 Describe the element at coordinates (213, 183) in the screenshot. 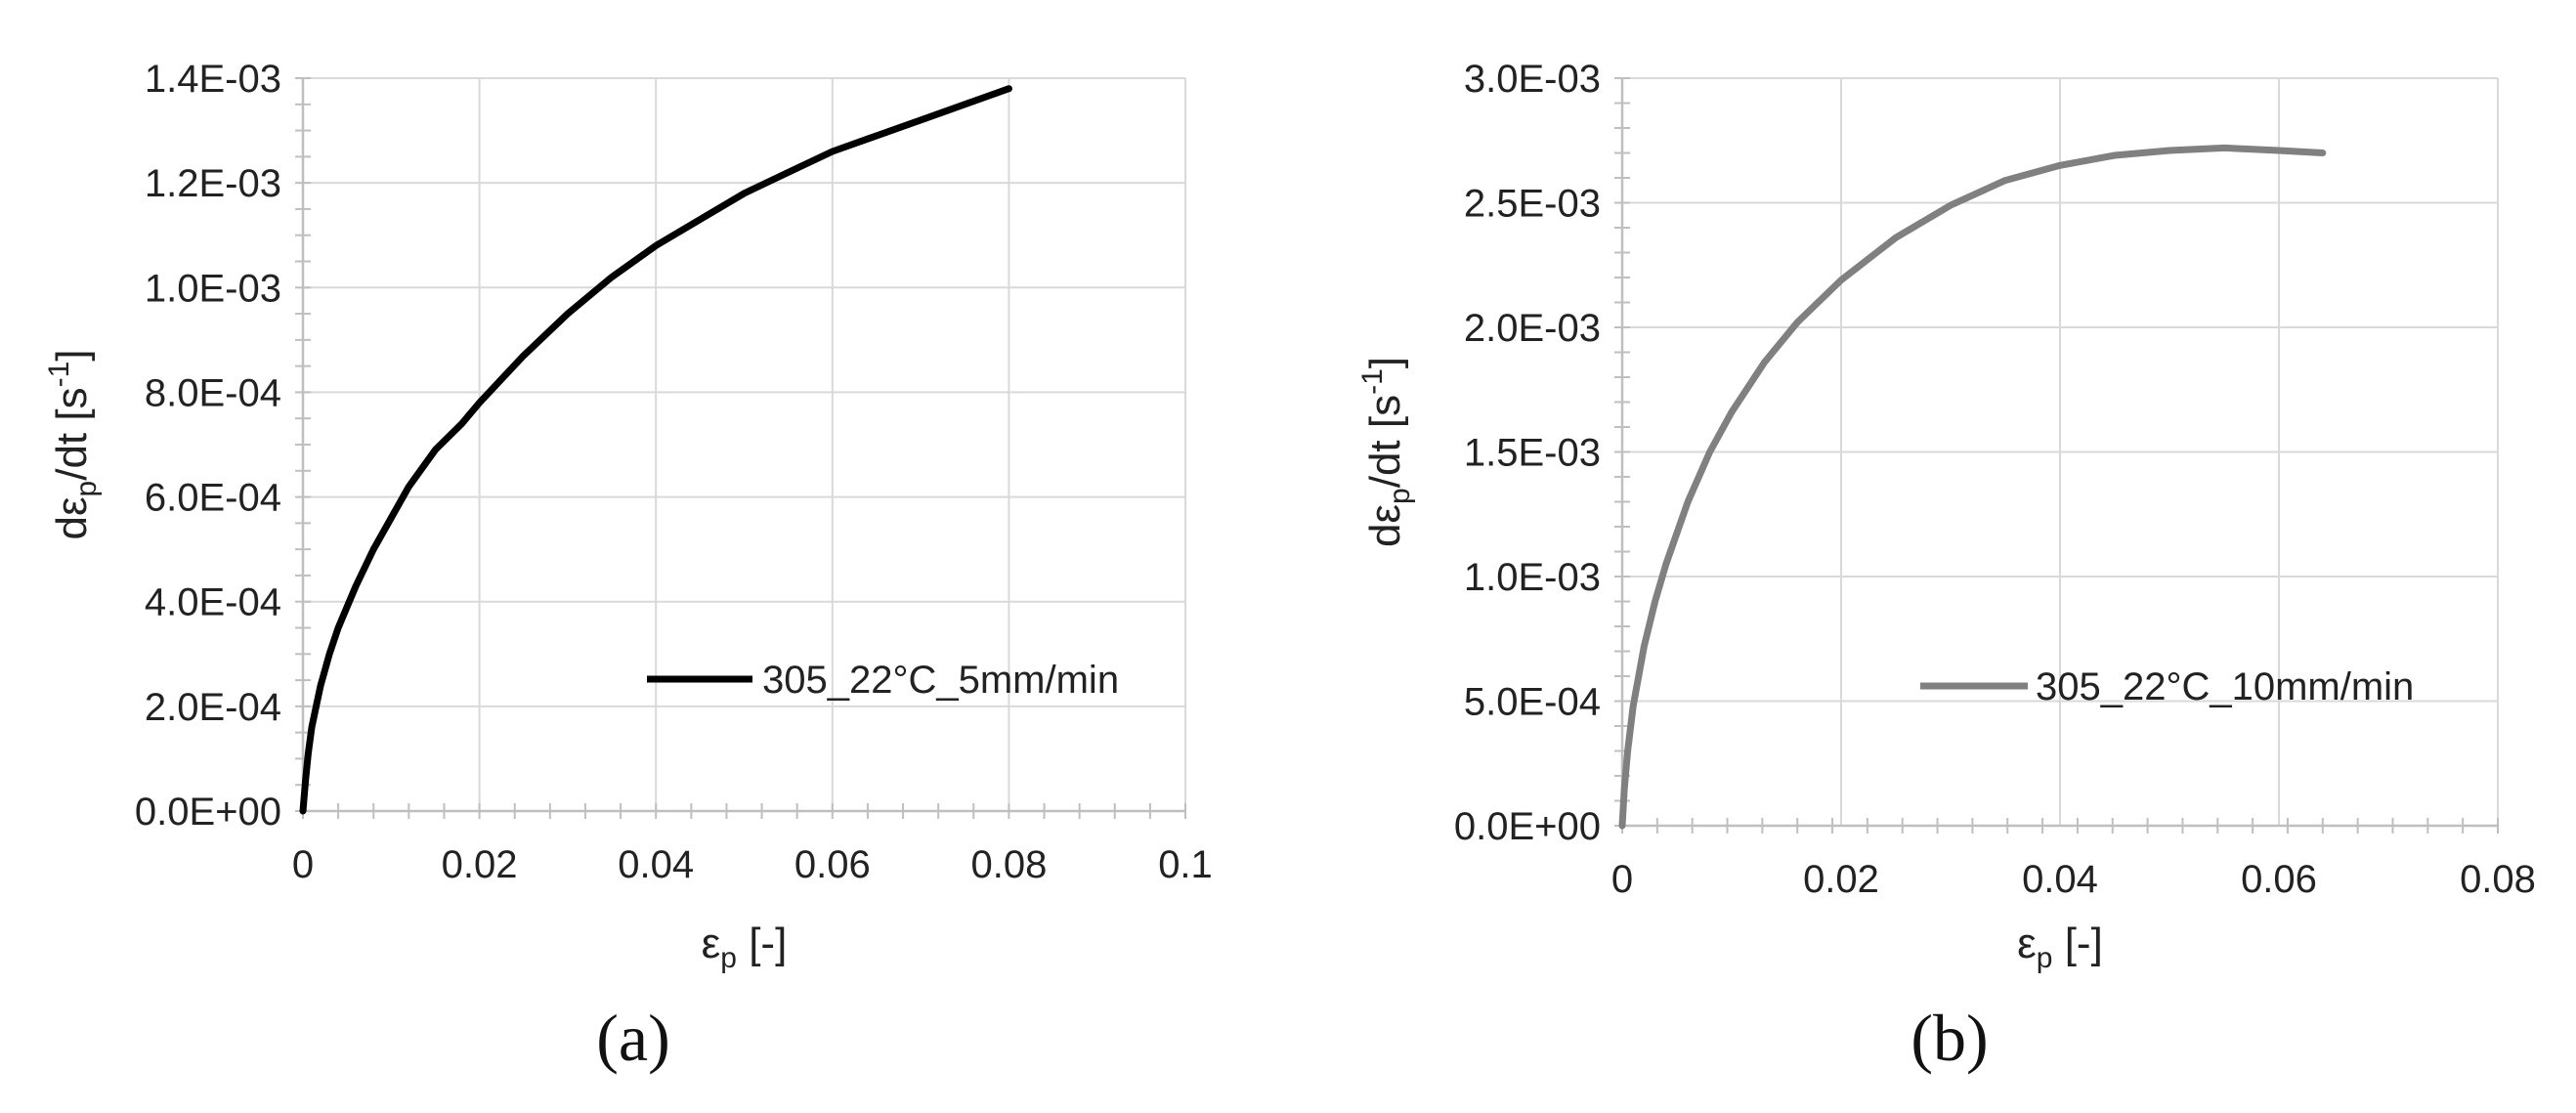

I see `y-tick-label: 1.2E-03` at that location.